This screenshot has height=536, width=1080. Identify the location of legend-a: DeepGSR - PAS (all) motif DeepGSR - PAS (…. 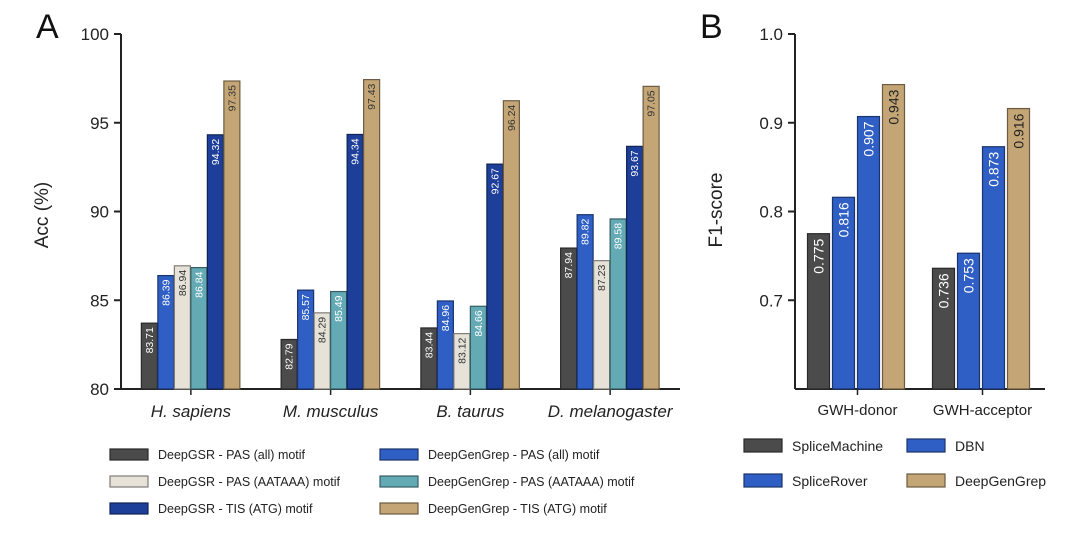
(372, 482).